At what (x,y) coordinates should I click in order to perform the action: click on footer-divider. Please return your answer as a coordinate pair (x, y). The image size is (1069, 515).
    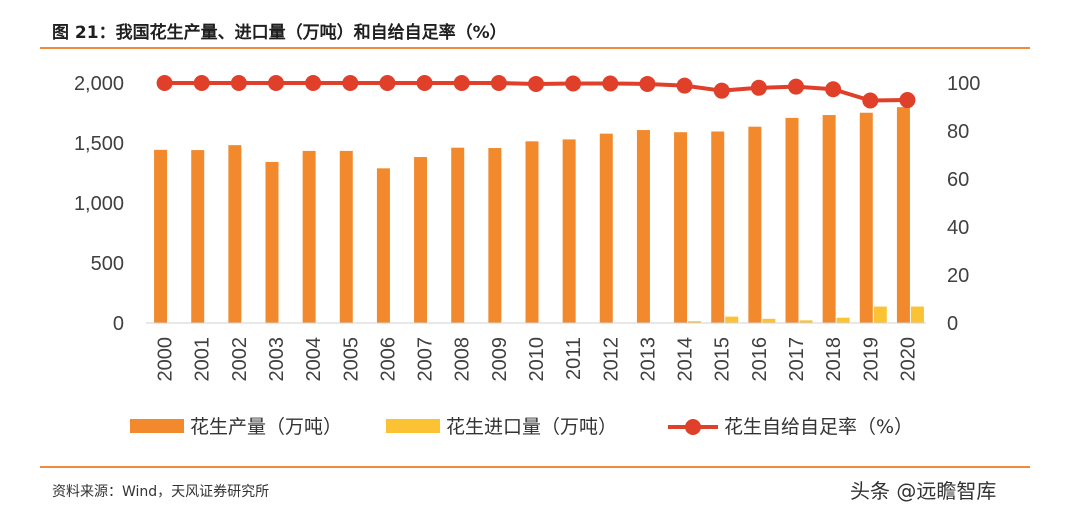
    Looking at the image, I should click on (535, 467).